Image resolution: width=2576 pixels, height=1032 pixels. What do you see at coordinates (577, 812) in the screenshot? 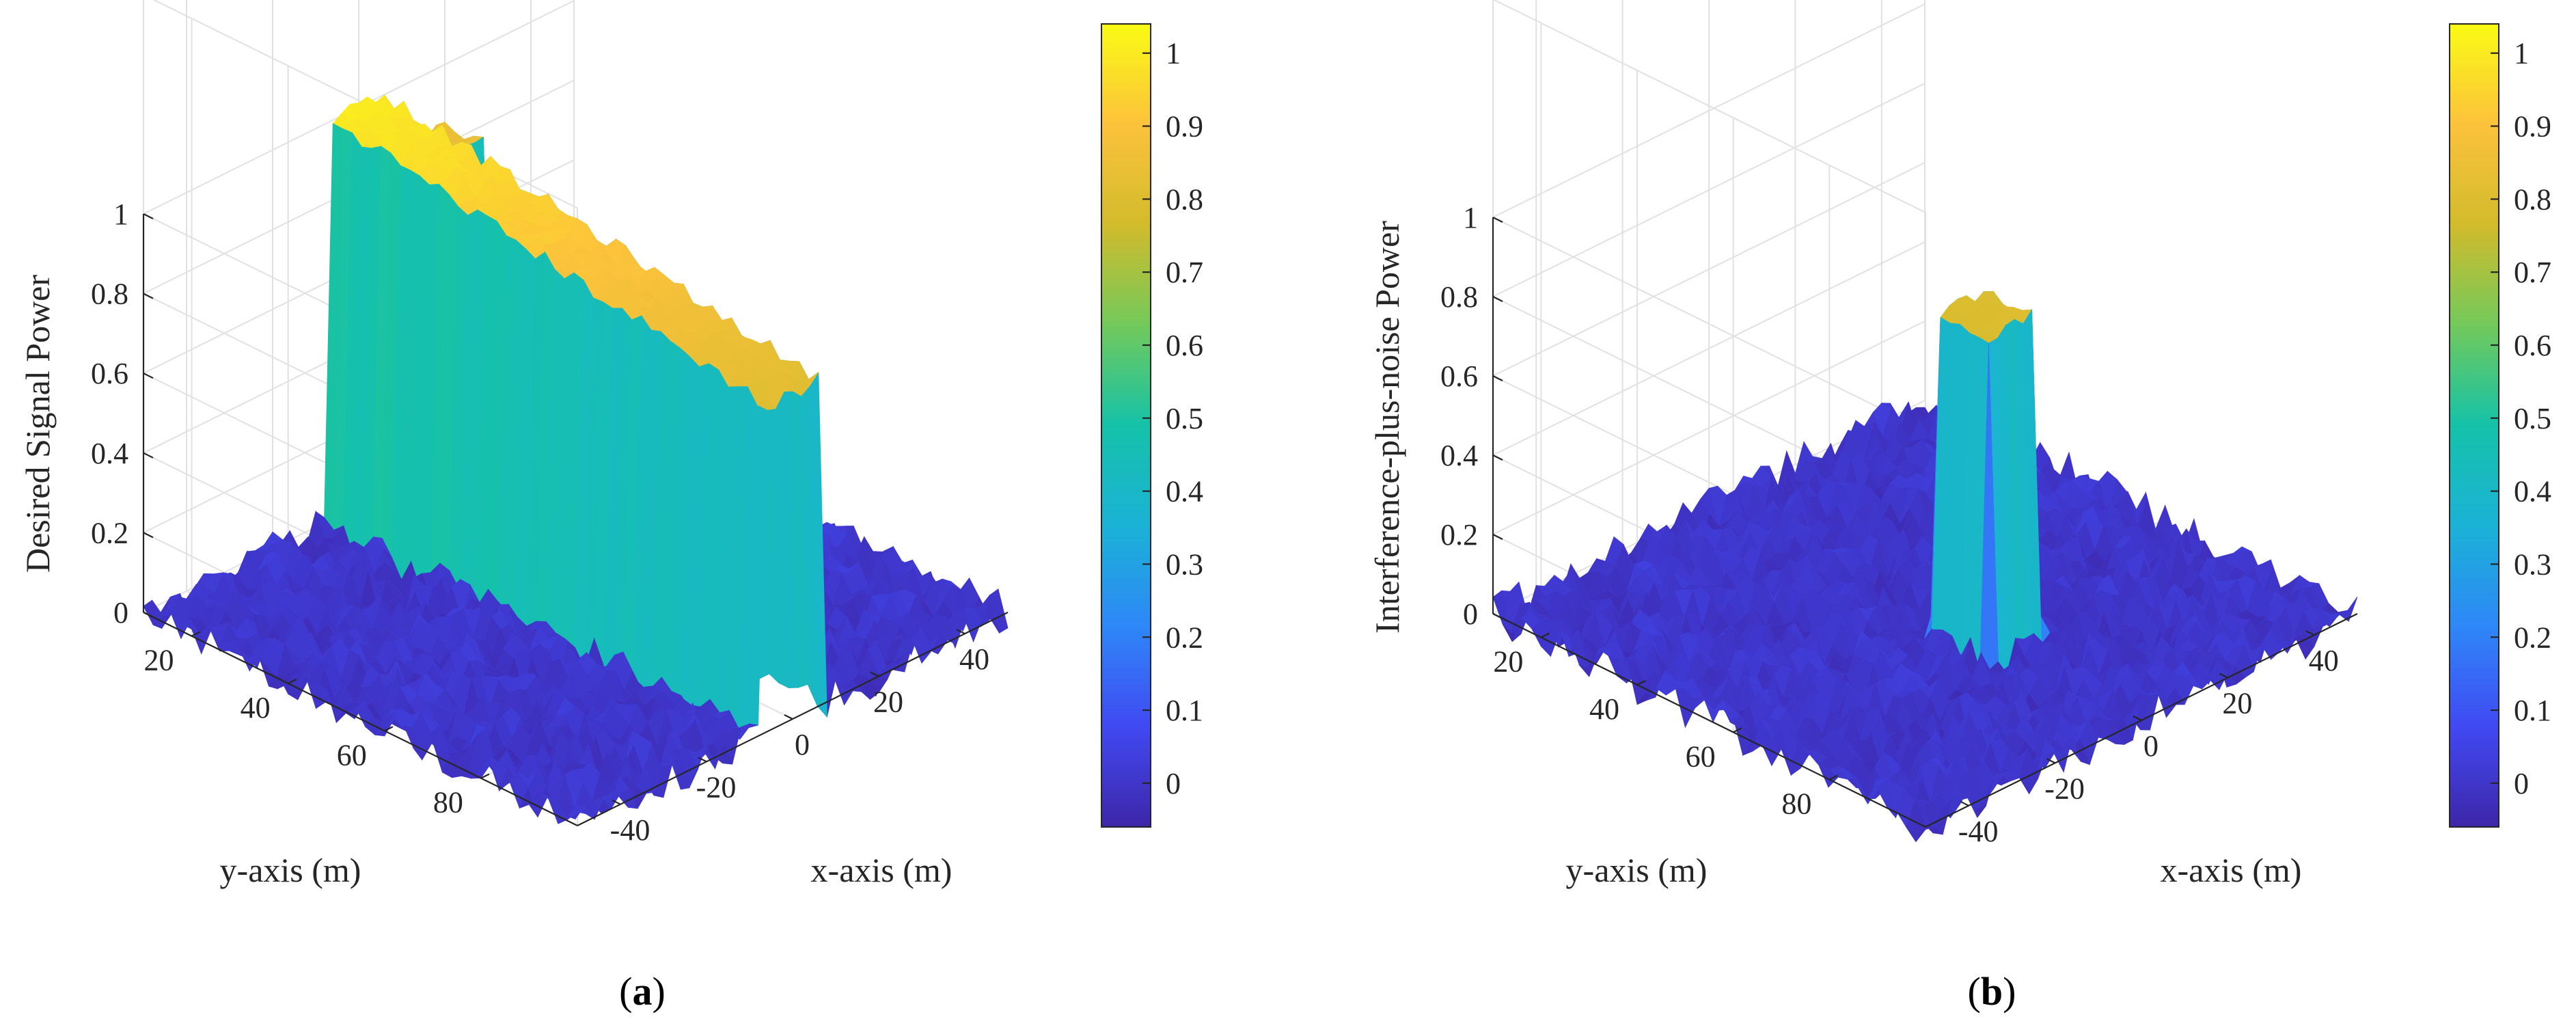
I see `surface-patch` at bounding box center [577, 812].